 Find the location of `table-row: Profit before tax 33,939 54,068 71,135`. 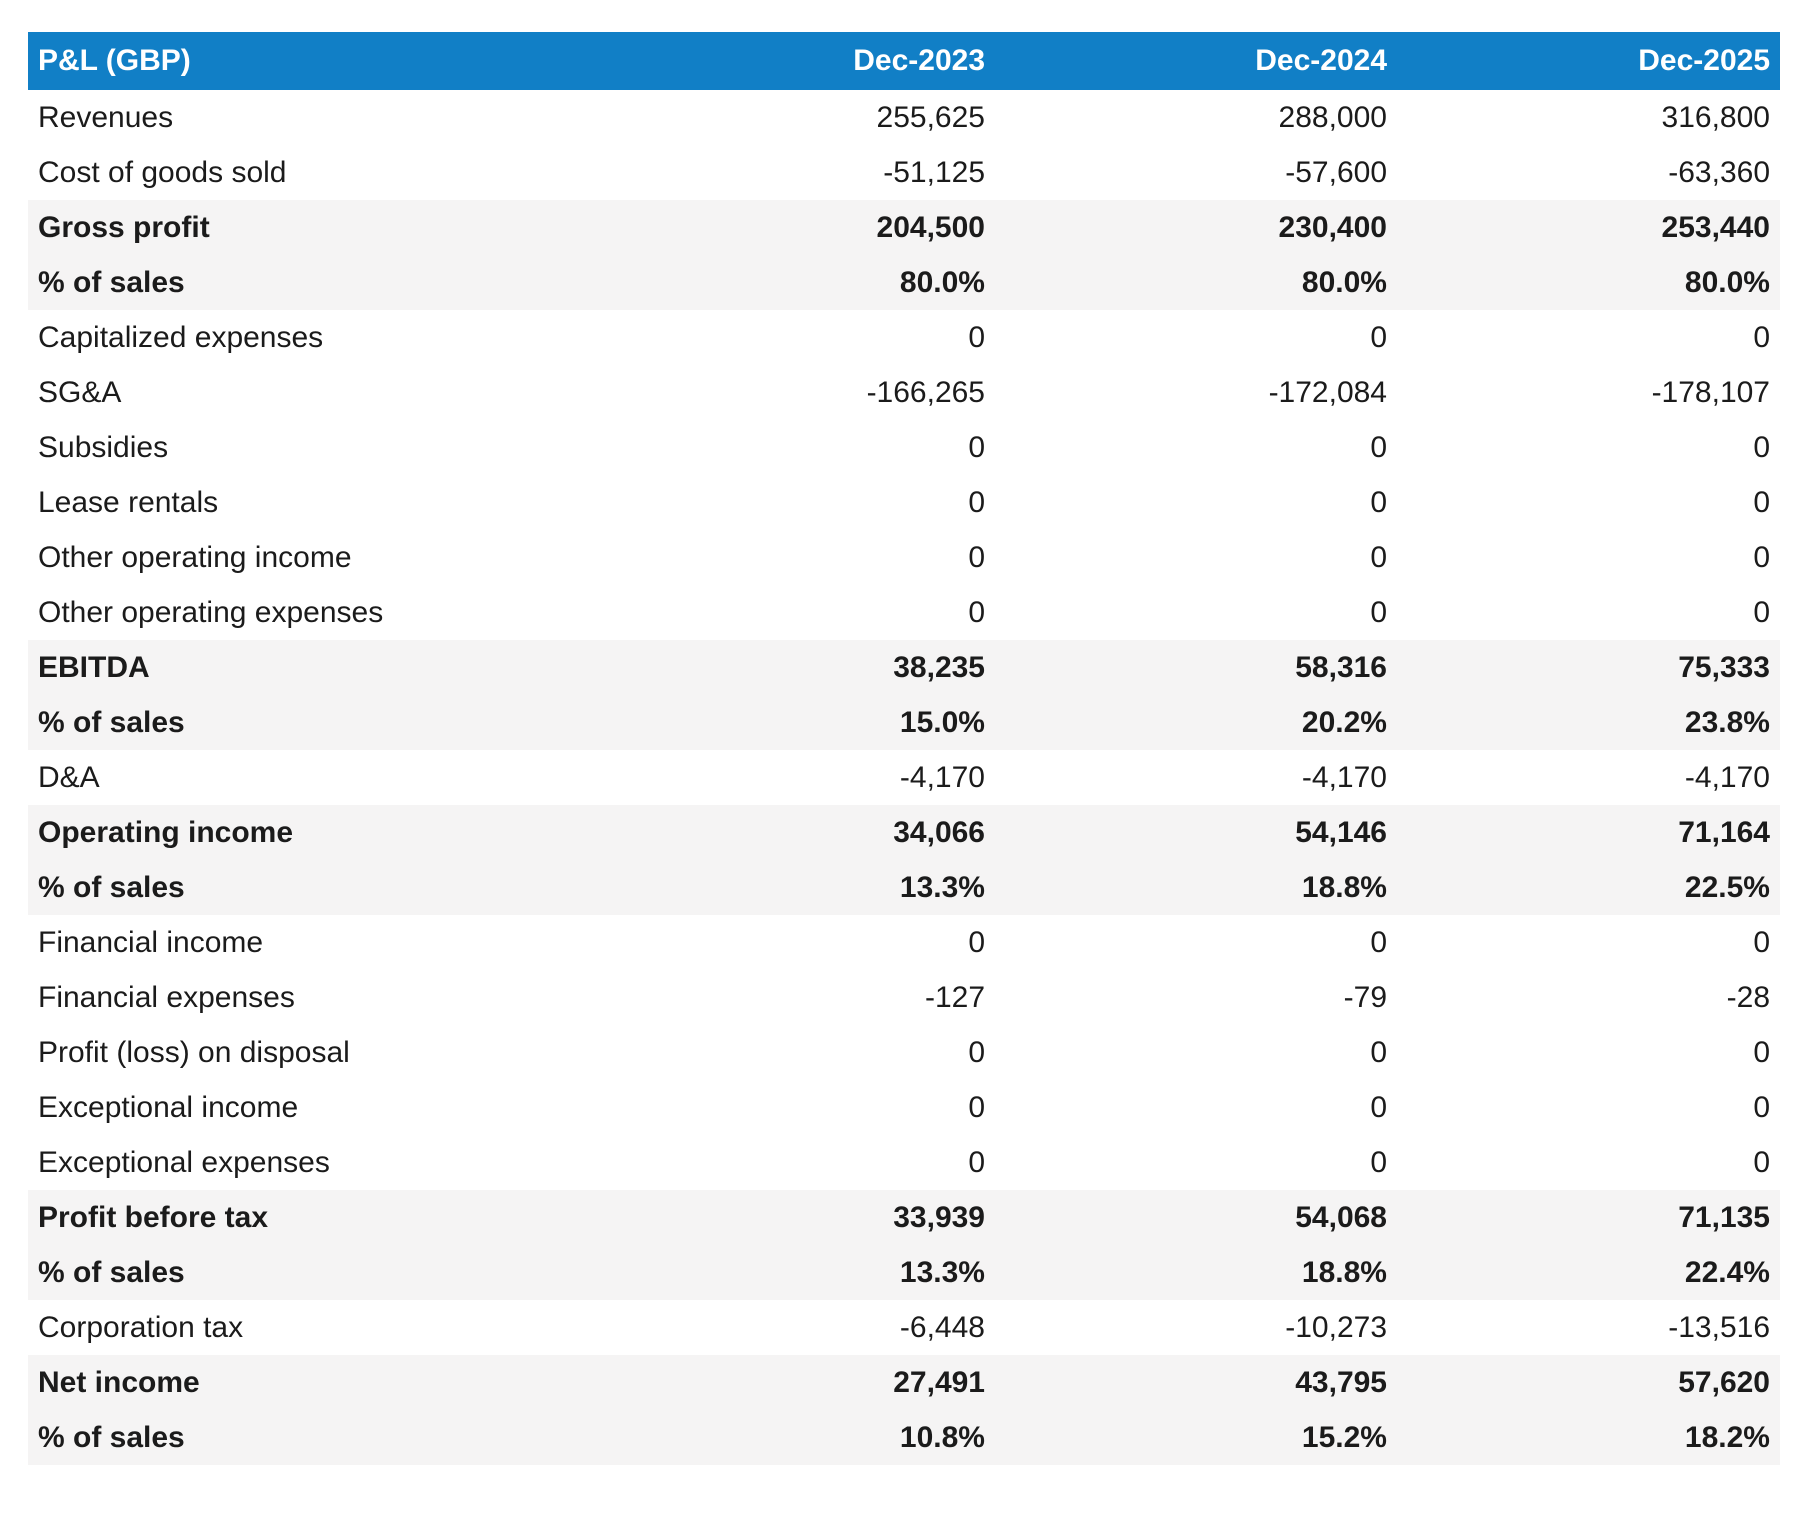

table-row: Profit before tax 33,939 54,068 71,135 is located at coordinates (904, 1217).